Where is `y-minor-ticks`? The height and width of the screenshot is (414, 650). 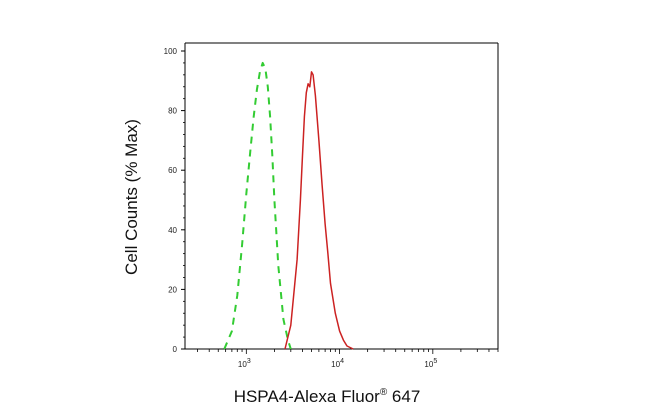 y-minor-ticks is located at coordinates (183, 200).